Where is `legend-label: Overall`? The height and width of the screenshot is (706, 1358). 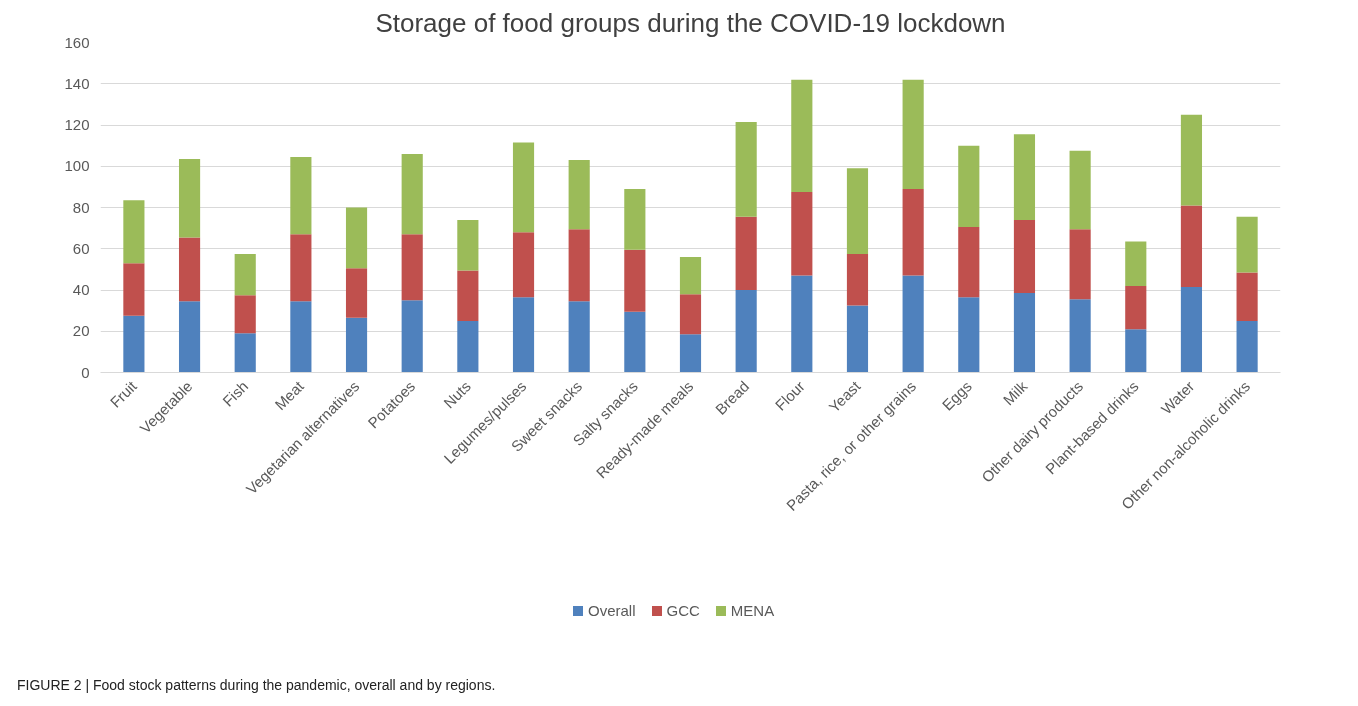
legend-label: Overall is located at coordinates (611, 611).